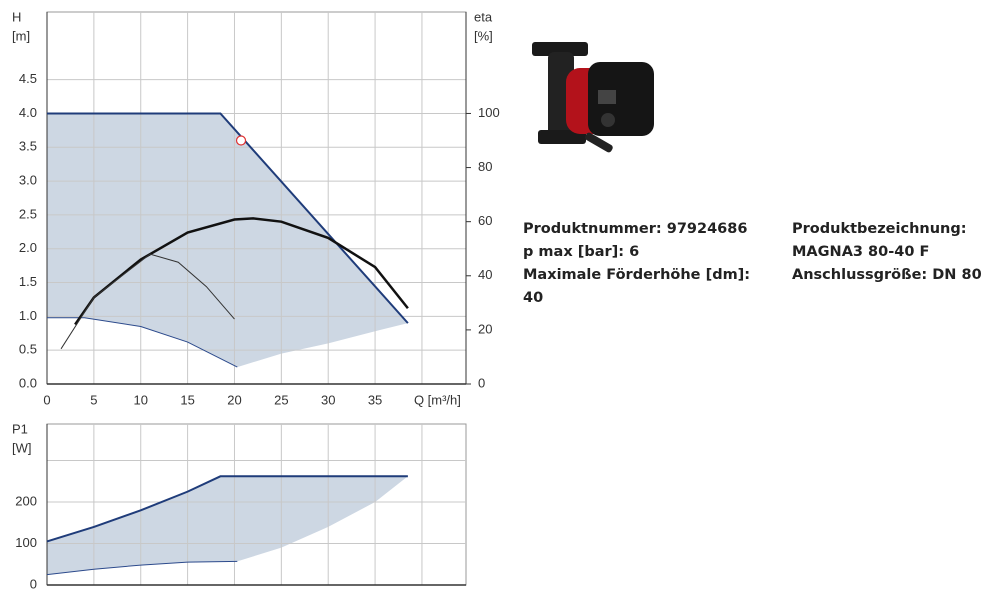 This screenshot has height=606, width=1000. I want to click on operating-range, so click(227, 525).